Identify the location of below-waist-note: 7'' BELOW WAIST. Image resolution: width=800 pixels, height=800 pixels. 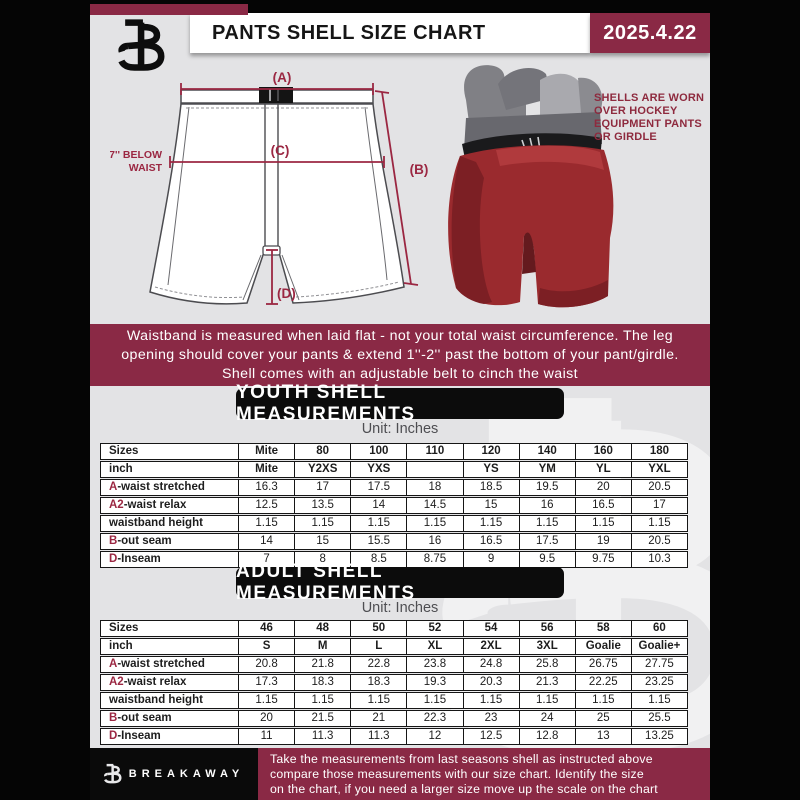
(136, 161).